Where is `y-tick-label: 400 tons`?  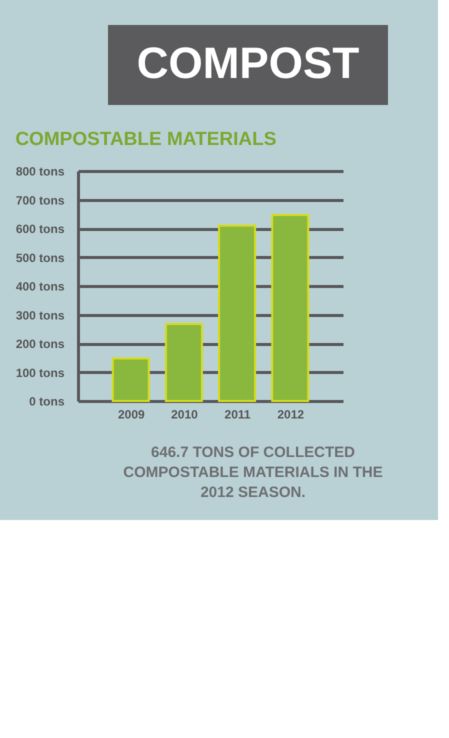
y-tick-label: 400 tons is located at coordinates (40, 287).